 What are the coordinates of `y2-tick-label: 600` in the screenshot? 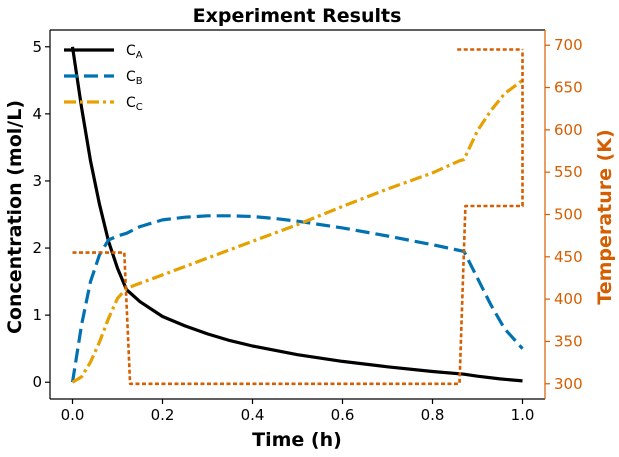 It's located at (568, 130).